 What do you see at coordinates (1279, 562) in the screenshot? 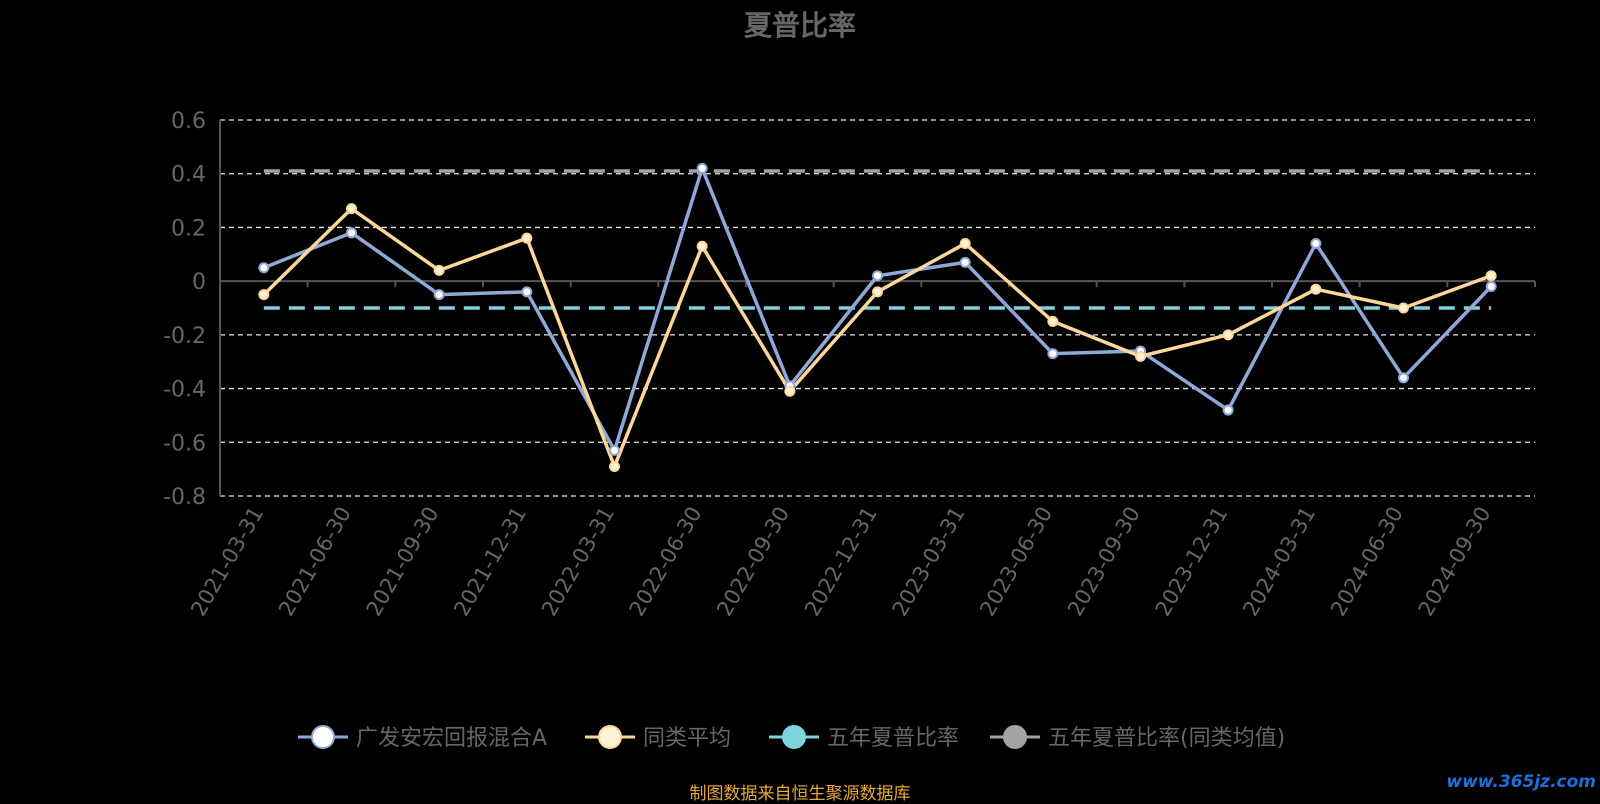
I see `x-tick-label: 2024-03-31` at bounding box center [1279, 562].